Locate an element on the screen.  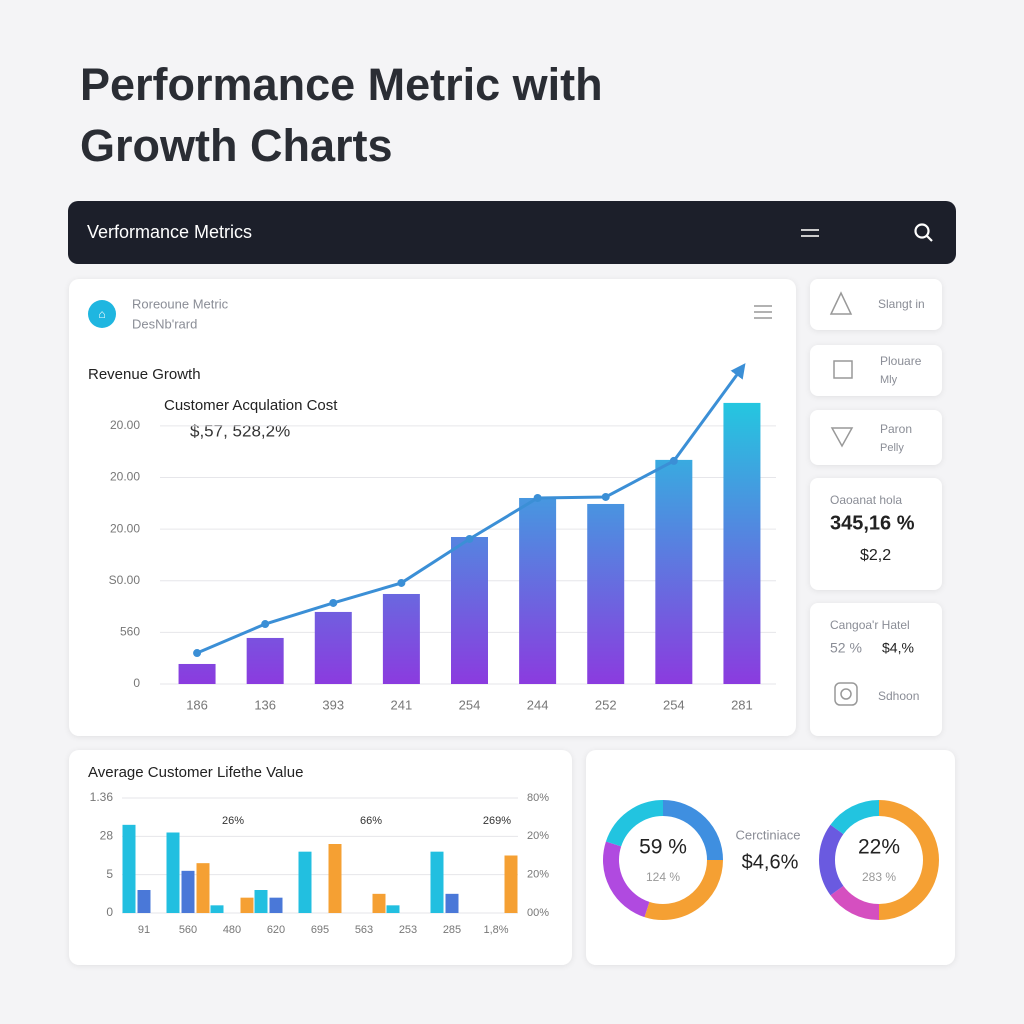
x-tick-label: 620 is located at coordinates (276, 930).